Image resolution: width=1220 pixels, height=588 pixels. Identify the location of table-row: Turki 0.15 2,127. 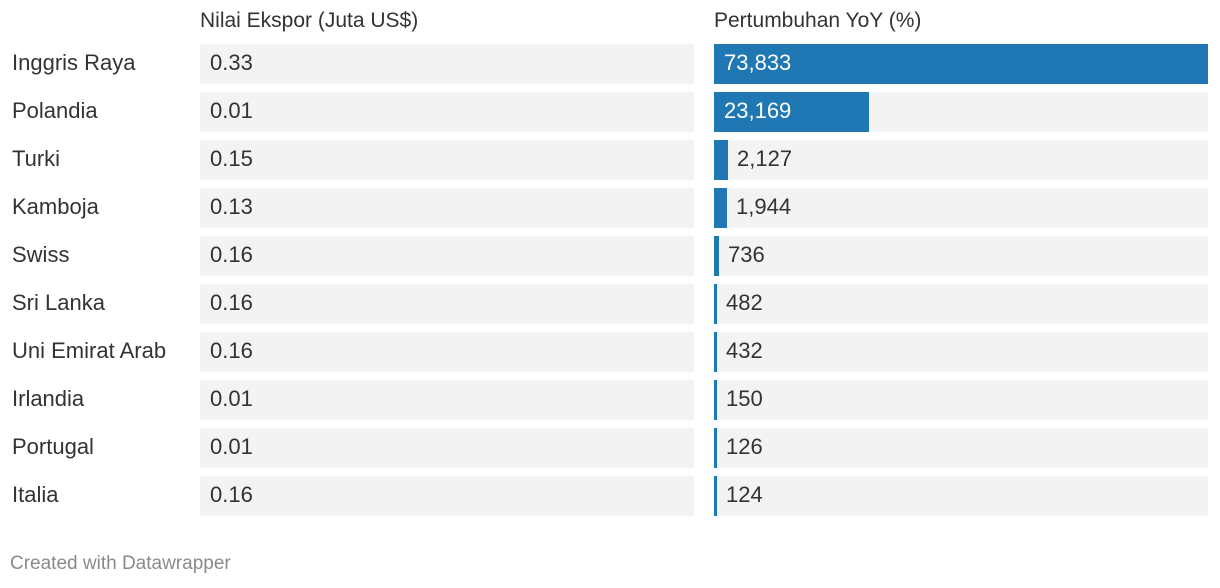
(610, 160).